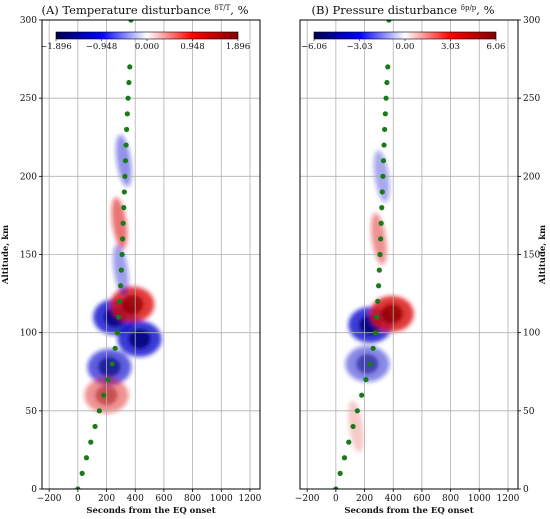 Image resolution: width=550 pixels, height=519 pixels. What do you see at coordinates (250, 499) in the screenshot?
I see `x-tick-label: 1200` at bounding box center [250, 499].